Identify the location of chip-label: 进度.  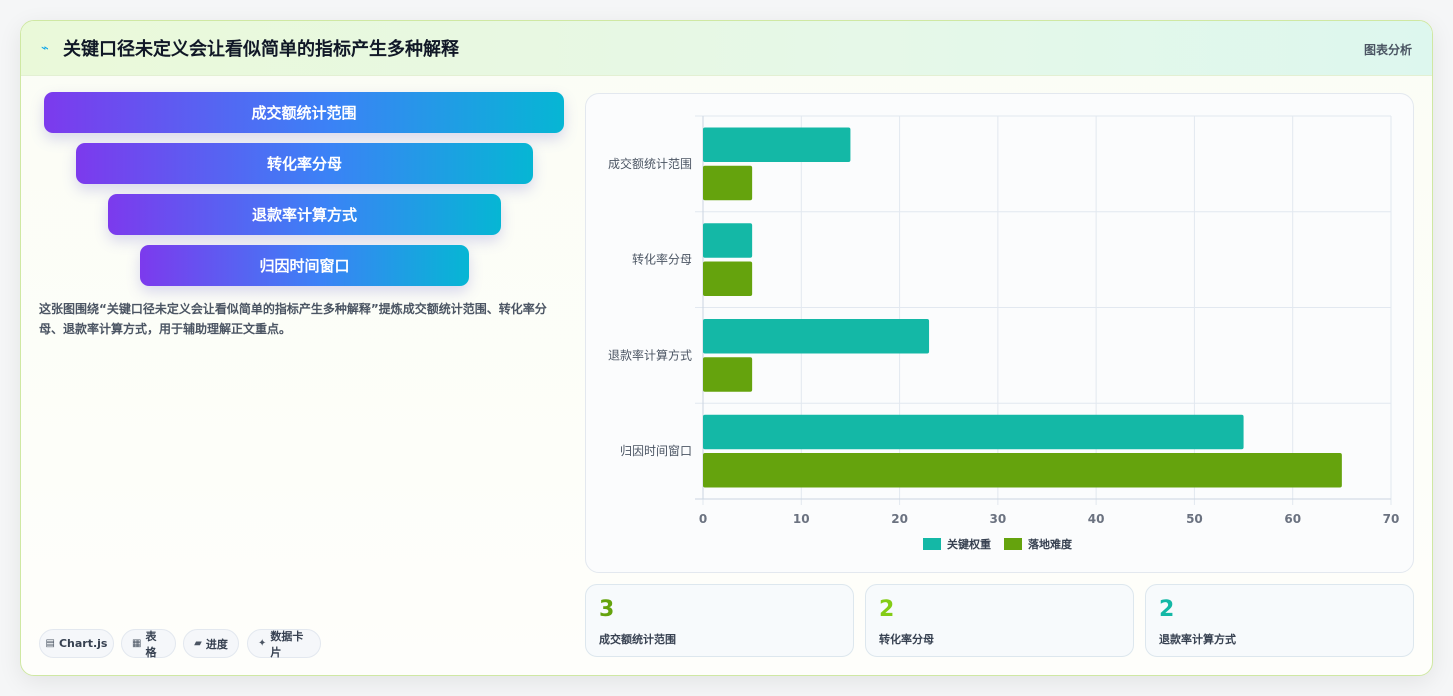
(216, 644).